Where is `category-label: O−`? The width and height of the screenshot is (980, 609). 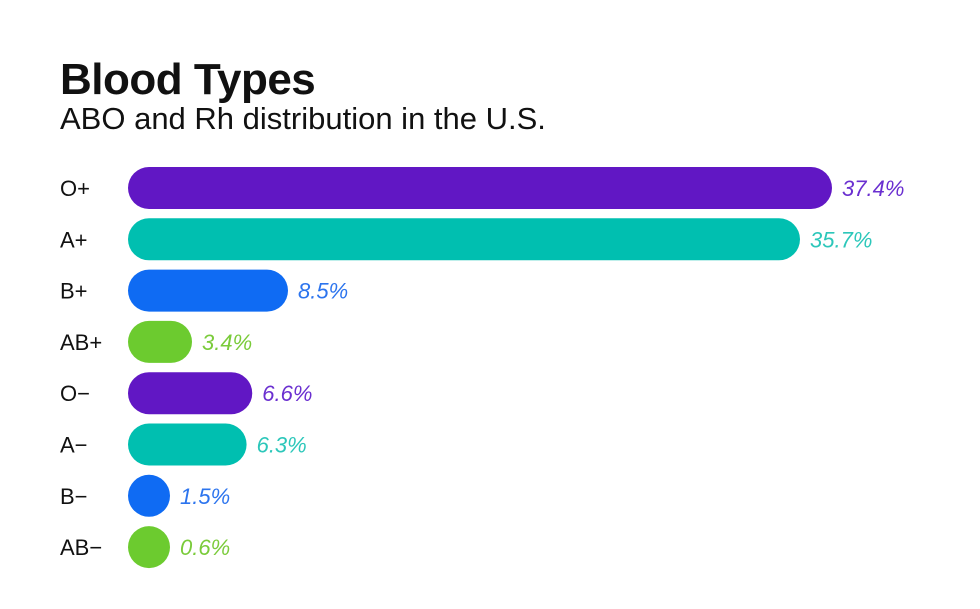 category-label: O− is located at coordinates (75, 393).